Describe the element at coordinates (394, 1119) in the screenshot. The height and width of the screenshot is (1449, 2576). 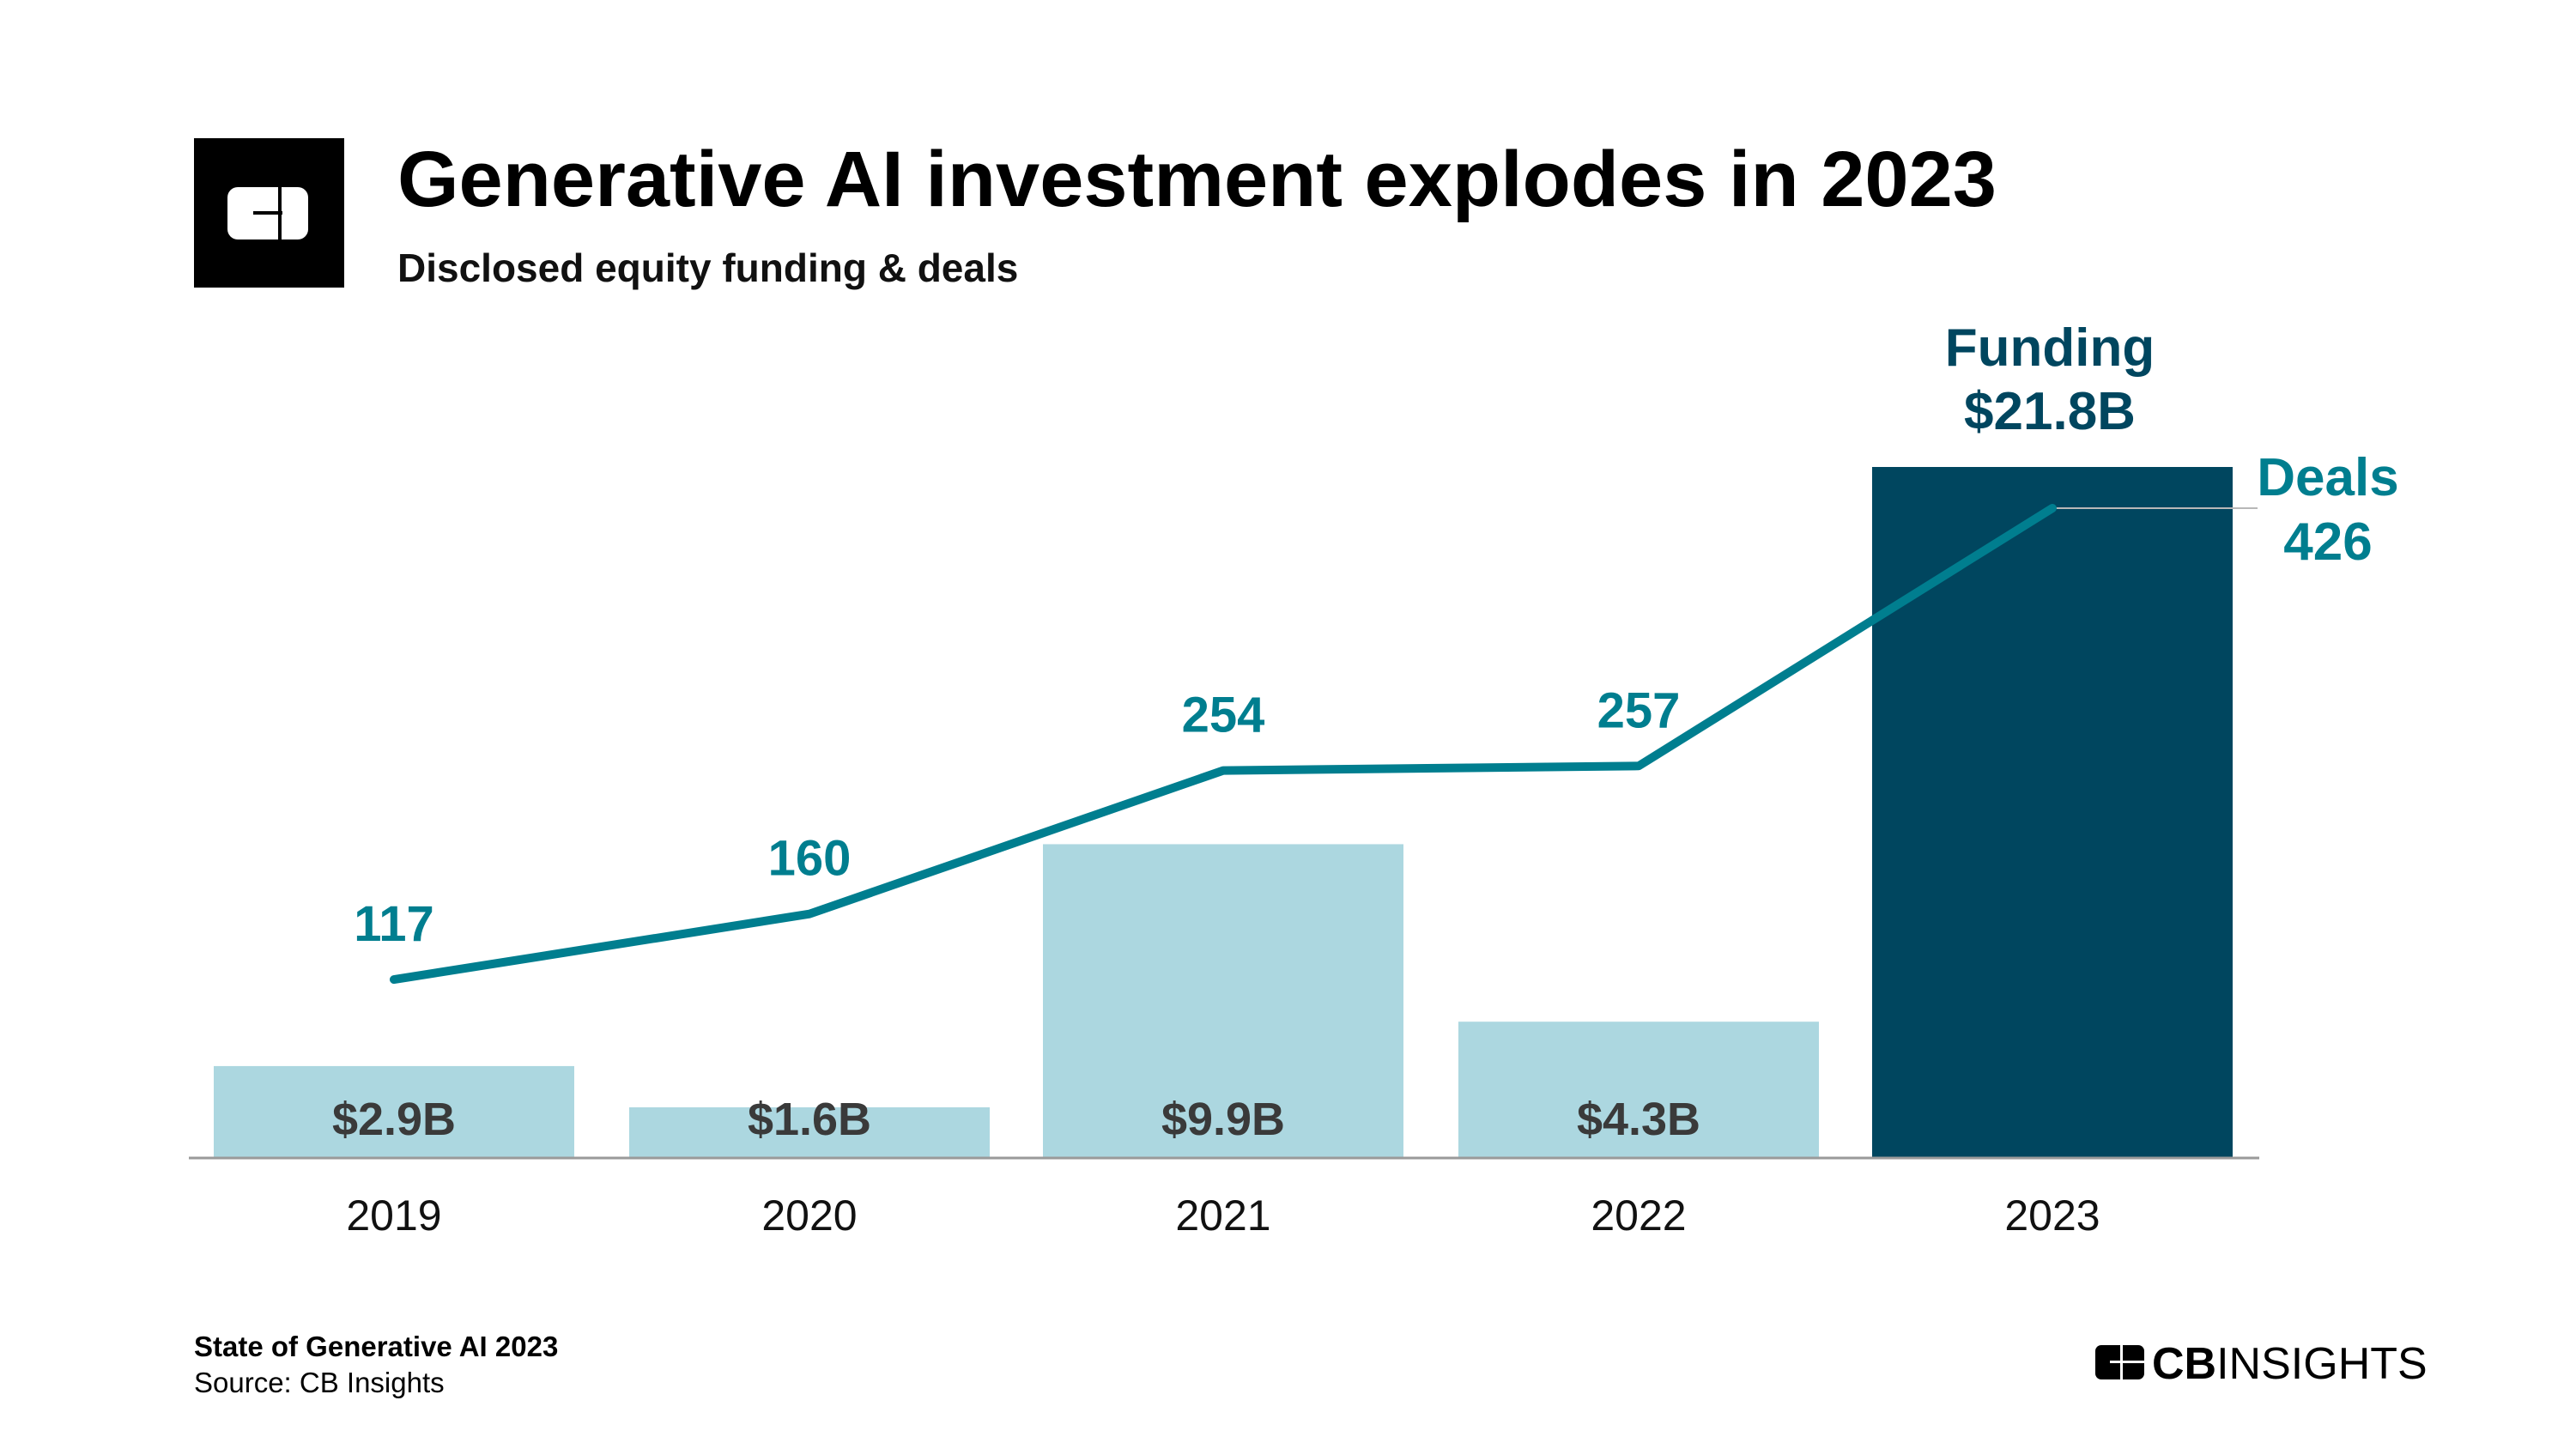
I see `funding-label-2019: $2.9B` at that location.